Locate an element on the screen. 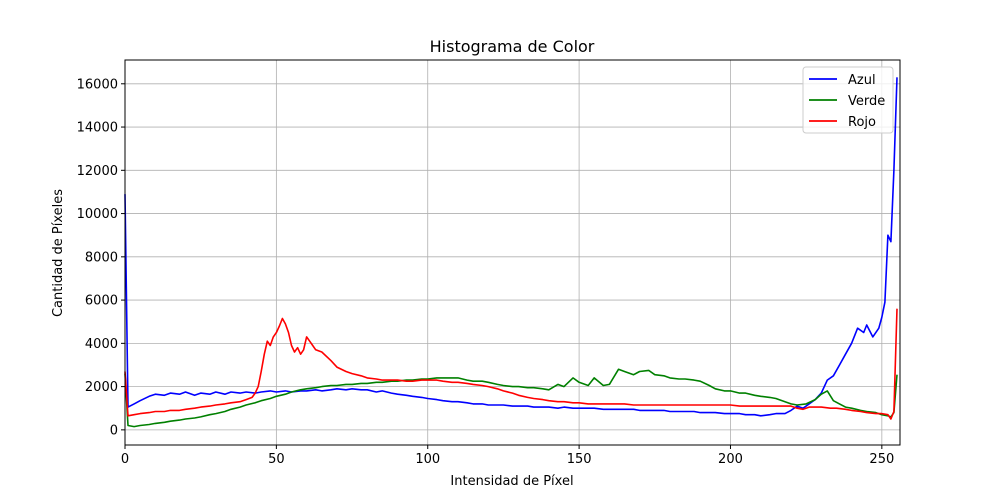  y-tick-label: 0 is located at coordinates (114, 430).